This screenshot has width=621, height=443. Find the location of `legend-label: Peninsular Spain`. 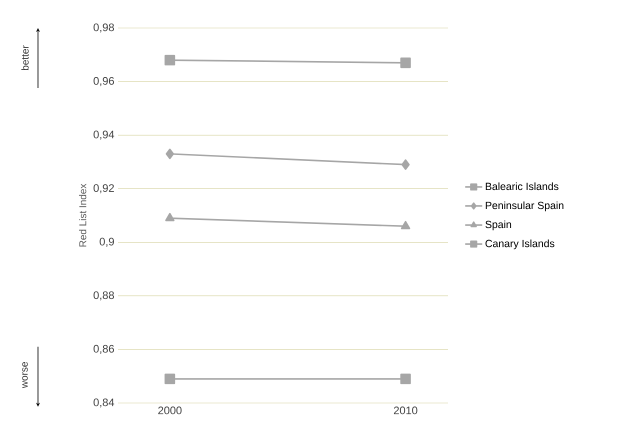

legend-label: Peninsular Spain is located at coordinates (525, 206).